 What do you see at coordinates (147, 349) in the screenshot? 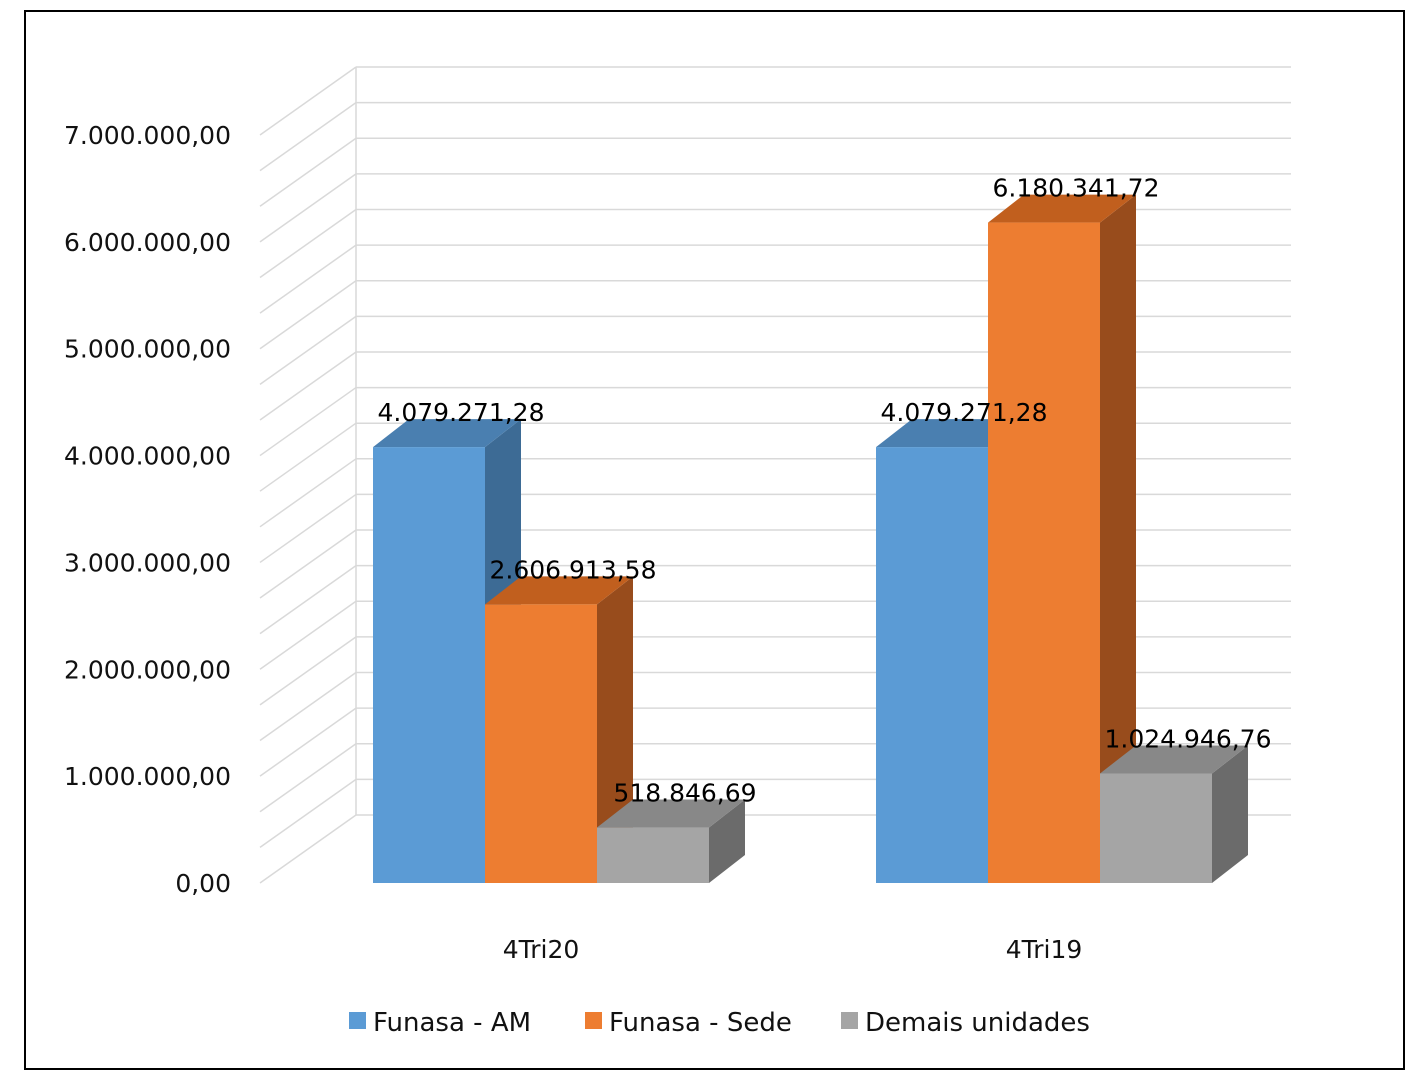
I see `y-tick-label: 5.000.000,00` at bounding box center [147, 349].